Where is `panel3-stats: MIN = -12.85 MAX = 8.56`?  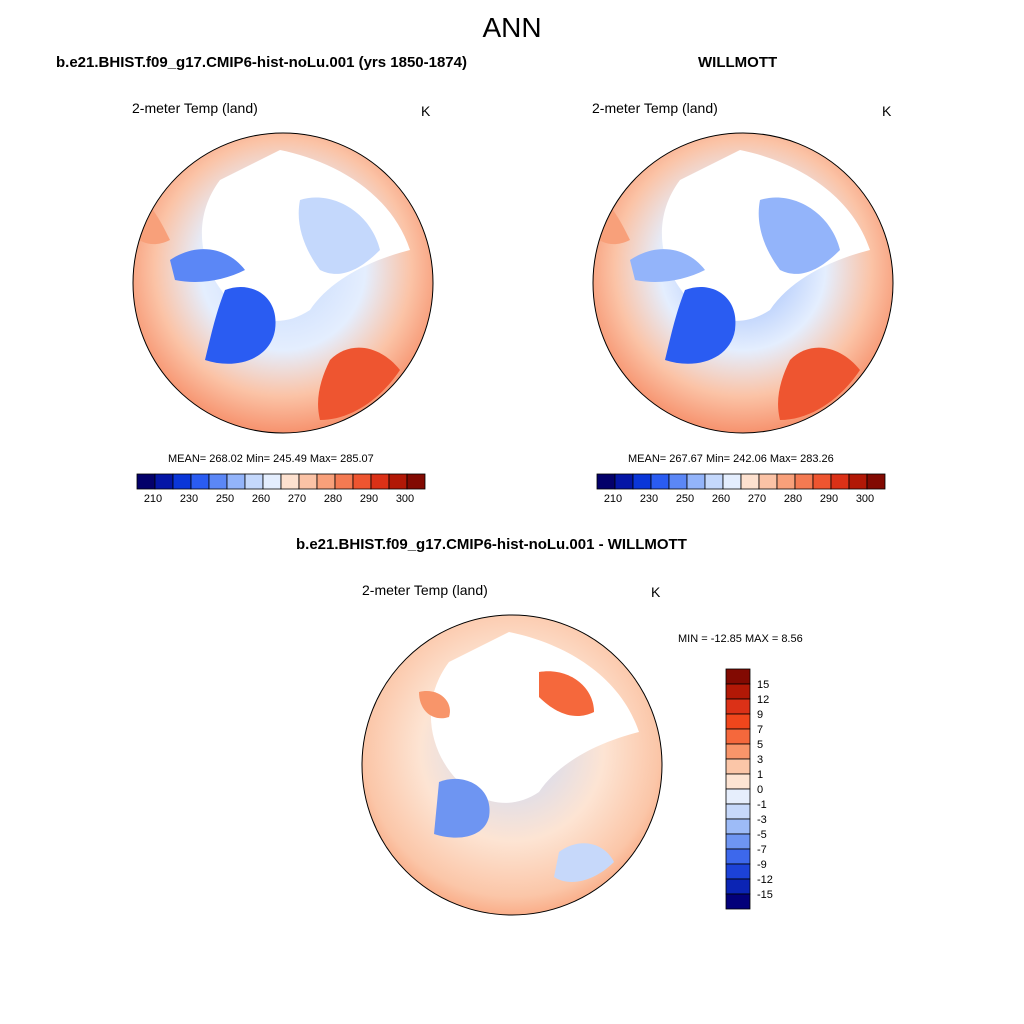 panel3-stats: MIN = -12.85 MAX = 8.56 is located at coordinates (740, 639).